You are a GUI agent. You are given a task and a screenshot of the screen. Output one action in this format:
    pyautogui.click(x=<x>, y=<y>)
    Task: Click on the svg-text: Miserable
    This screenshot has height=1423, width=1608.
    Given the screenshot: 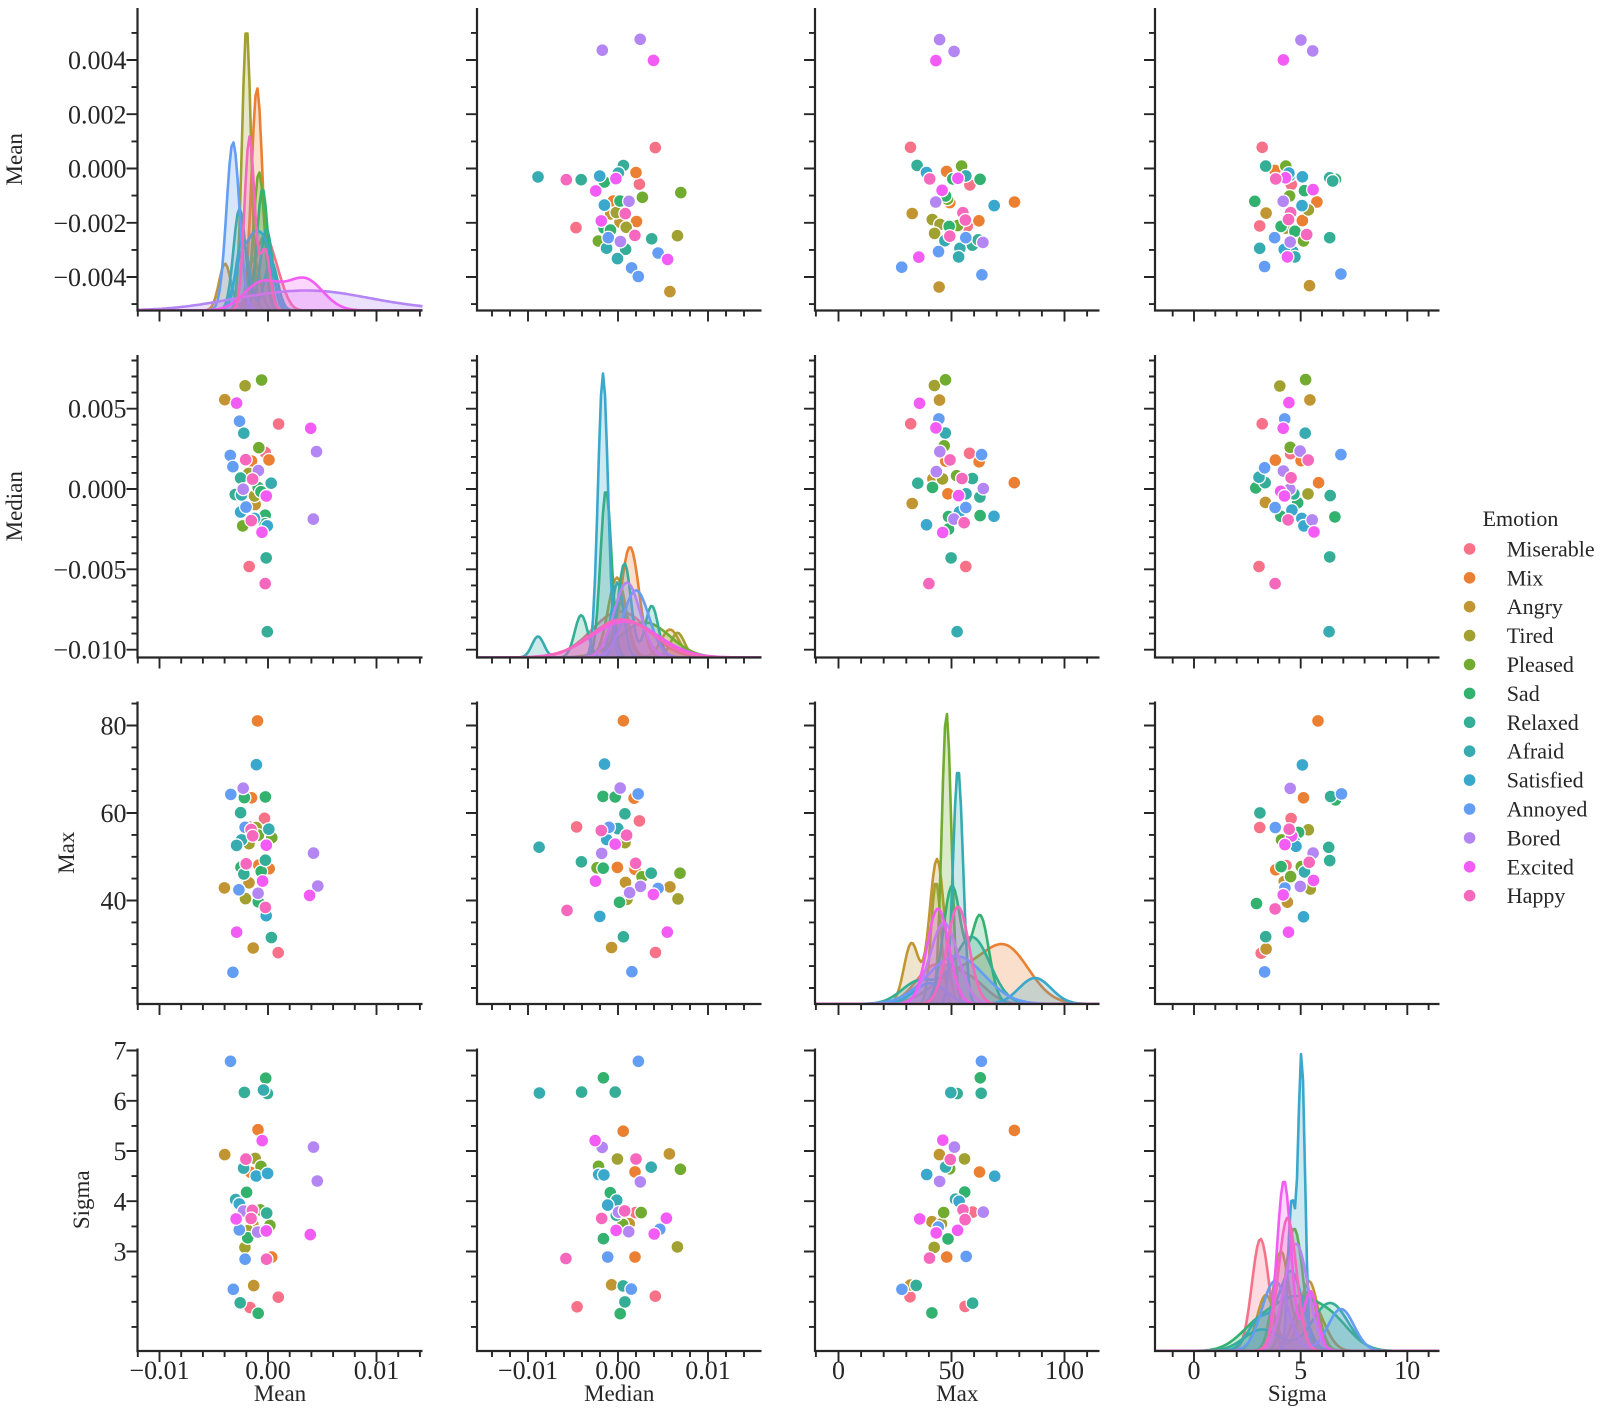 What is the action you would take?
    pyautogui.click(x=1551, y=548)
    